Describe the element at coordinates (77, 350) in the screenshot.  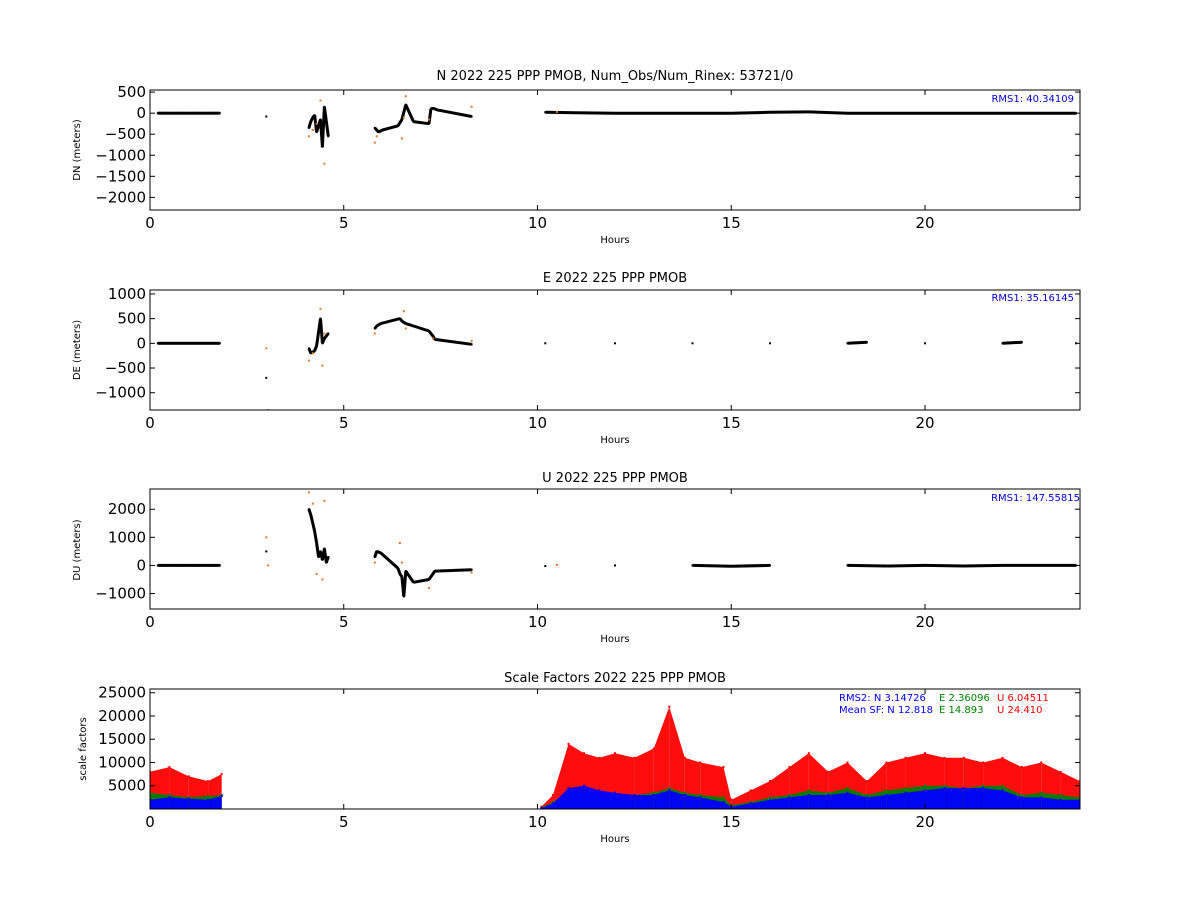
I see `y-axis-label: DE (meters)` at that location.